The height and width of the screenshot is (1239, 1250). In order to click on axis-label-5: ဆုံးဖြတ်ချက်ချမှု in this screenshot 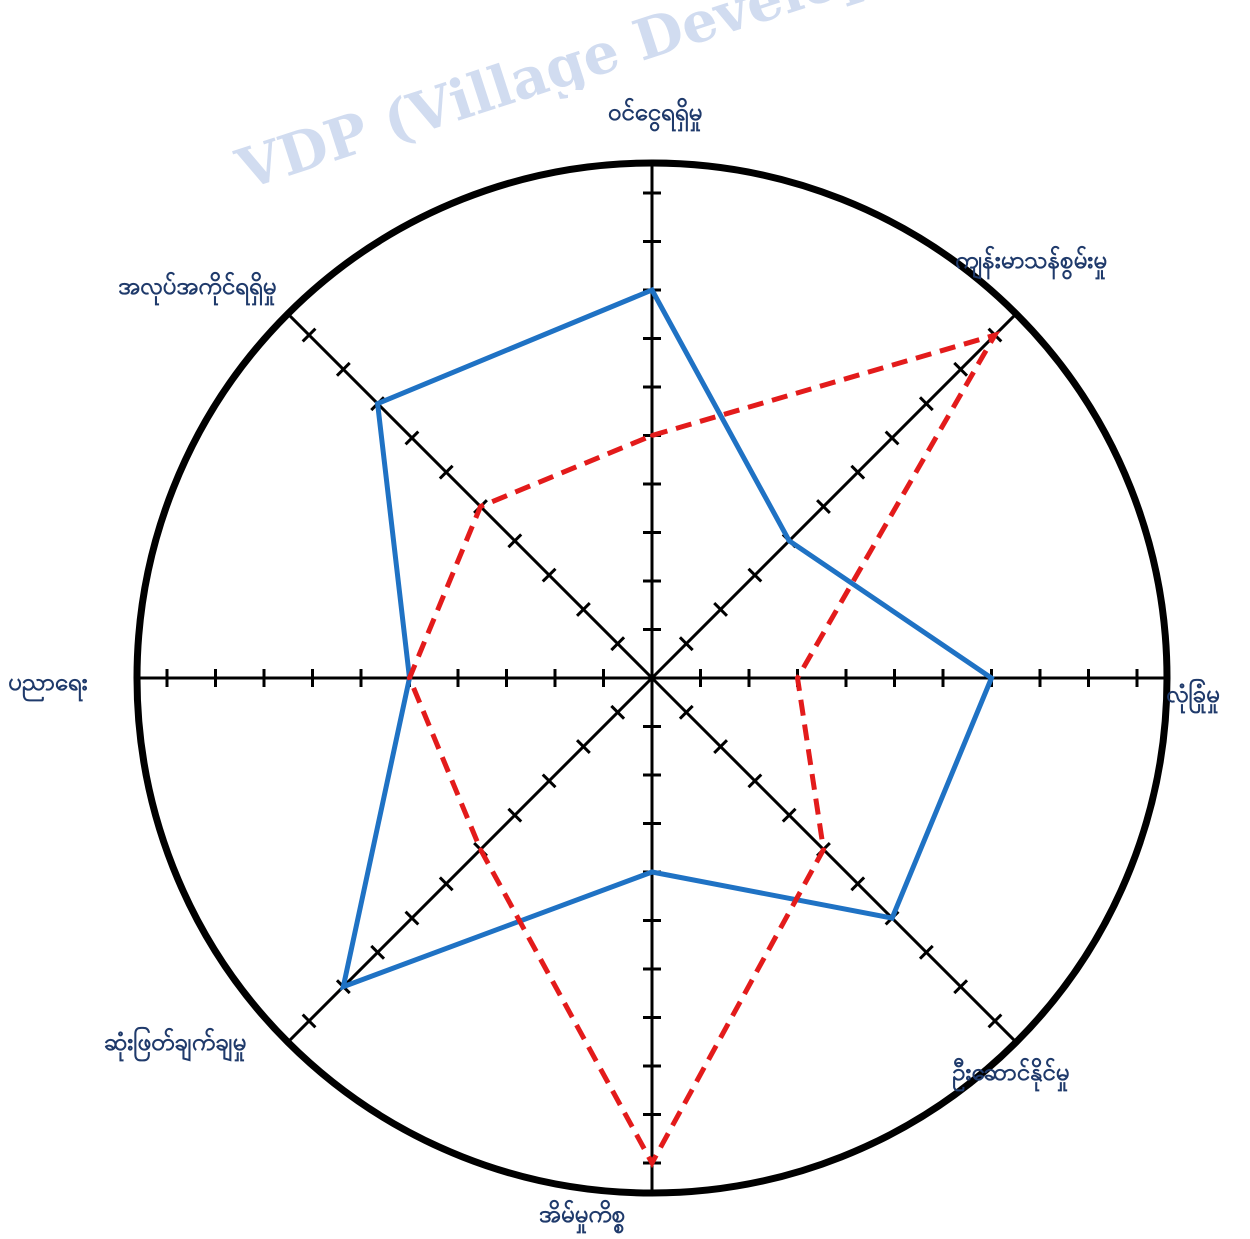, I will do `click(175, 1044)`.